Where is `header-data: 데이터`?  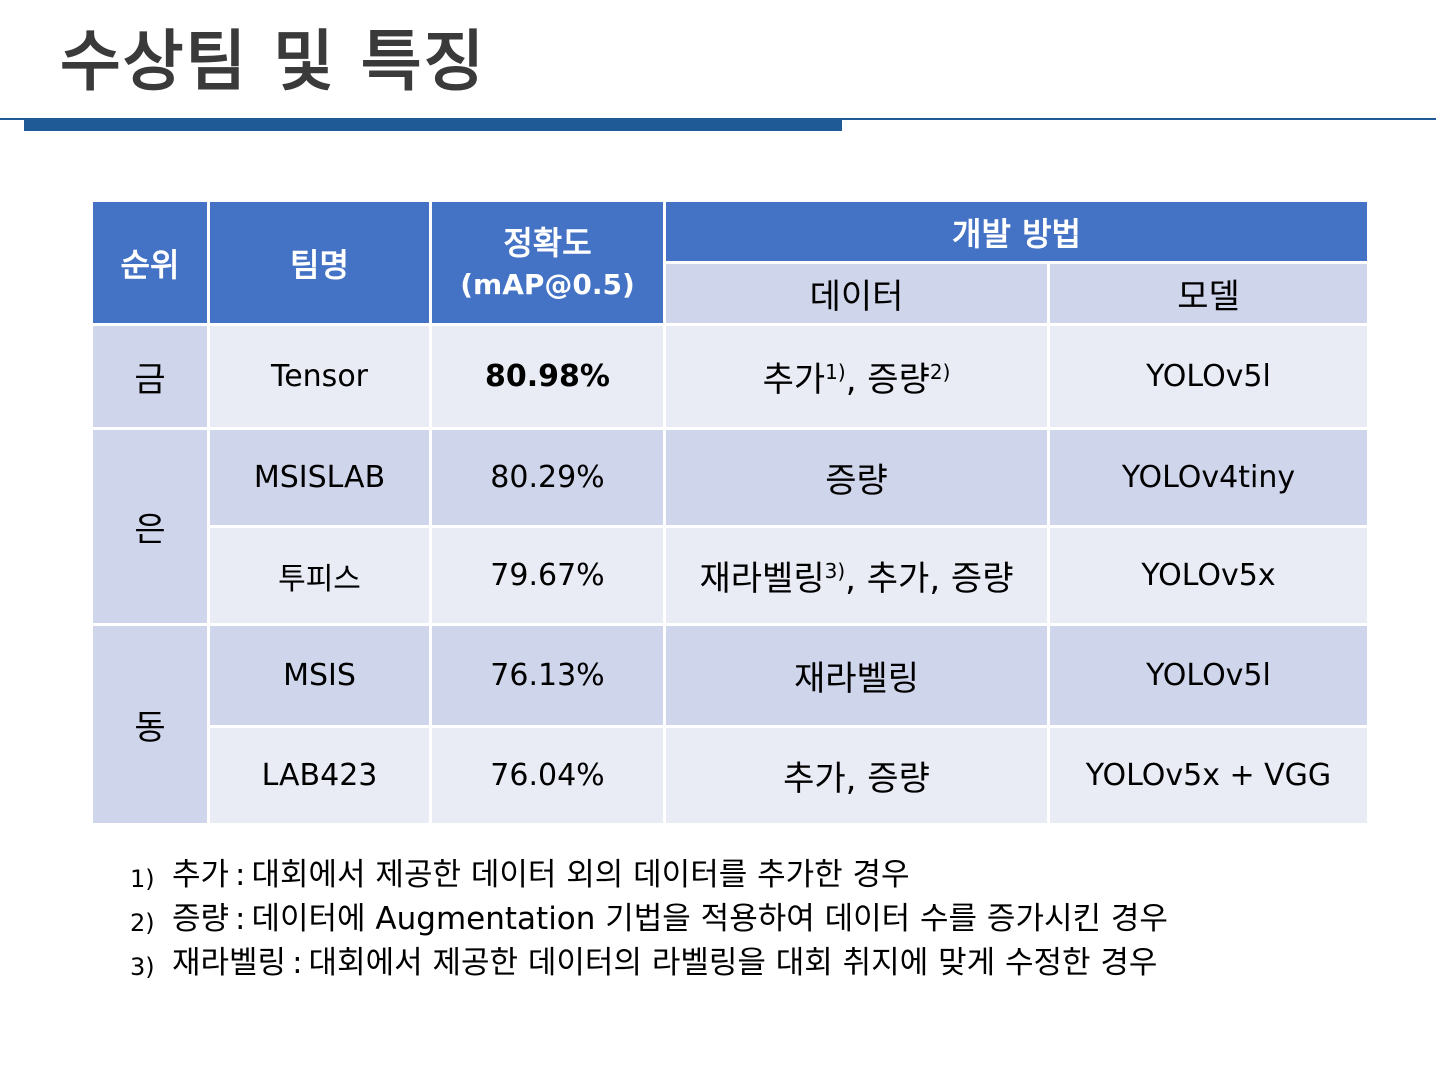 header-data: 데이터 is located at coordinates (856, 293).